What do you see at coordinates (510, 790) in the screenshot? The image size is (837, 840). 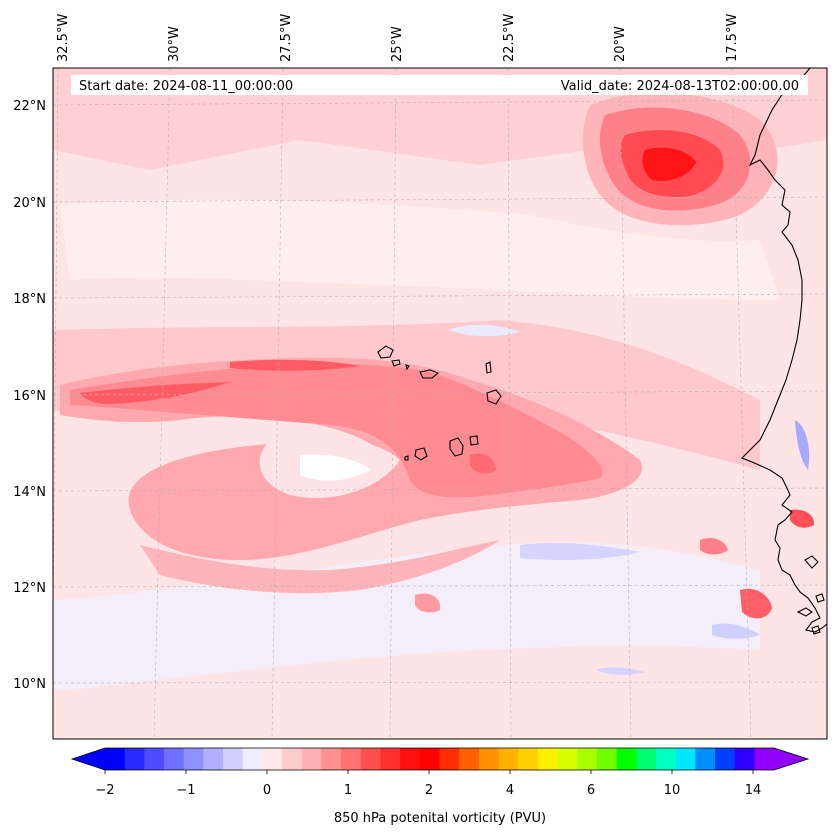 I see `colorbar-tick-label: 4` at bounding box center [510, 790].